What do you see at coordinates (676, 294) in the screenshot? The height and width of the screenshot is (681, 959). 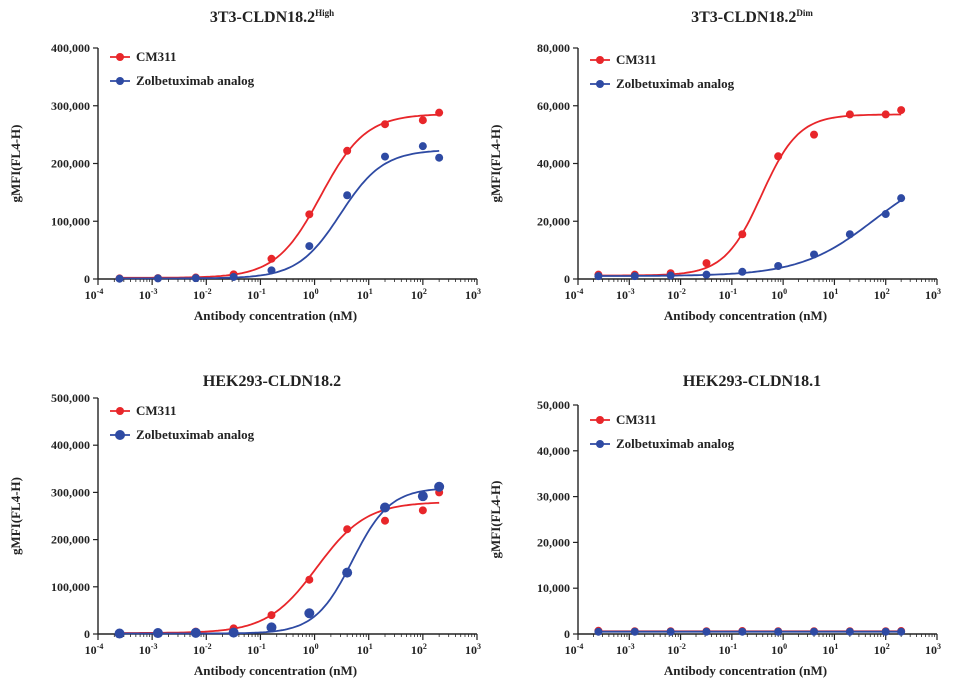 I see `x-tick-label: 10⁻²` at bounding box center [676, 294].